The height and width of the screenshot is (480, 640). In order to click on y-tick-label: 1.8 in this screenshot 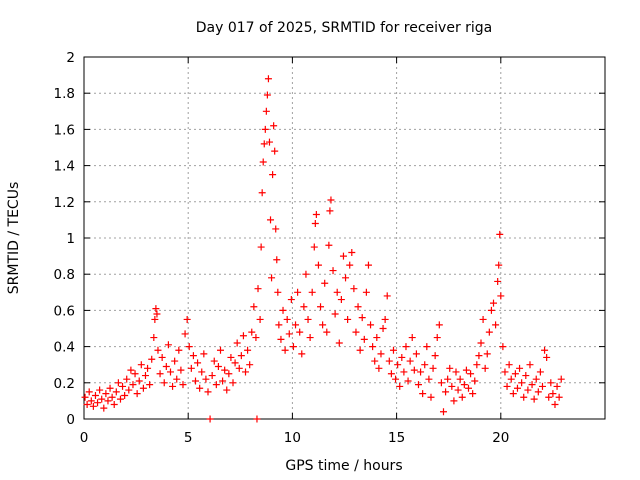, I will do `click(64, 94)`.